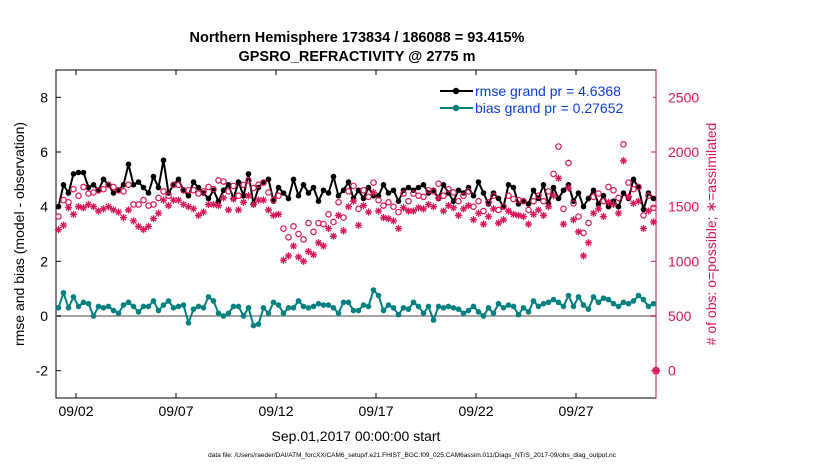 The image size is (830, 470). What do you see at coordinates (575, 411) in the screenshot?
I see `x-tick-label: 09/27` at bounding box center [575, 411].